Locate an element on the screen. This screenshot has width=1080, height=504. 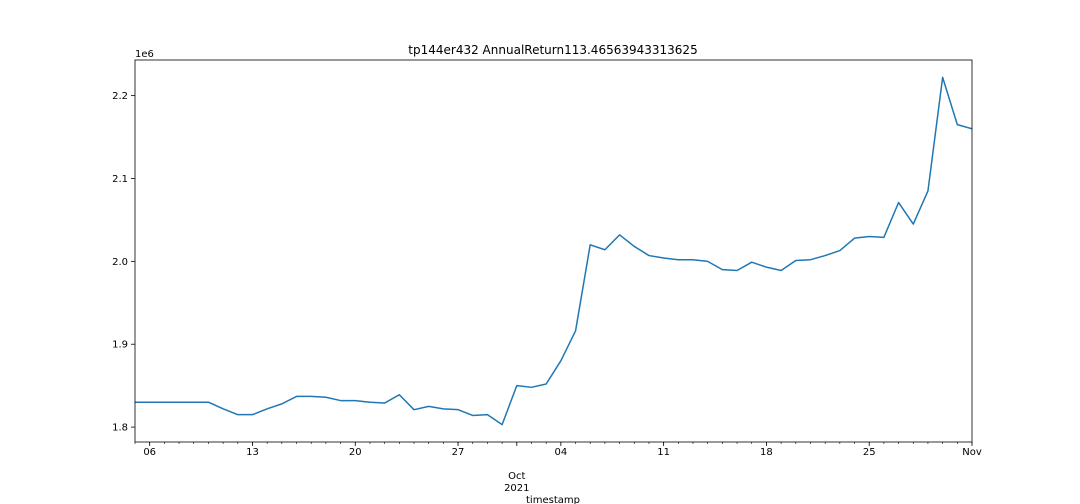
x-tick-label: 27 is located at coordinates (458, 452).